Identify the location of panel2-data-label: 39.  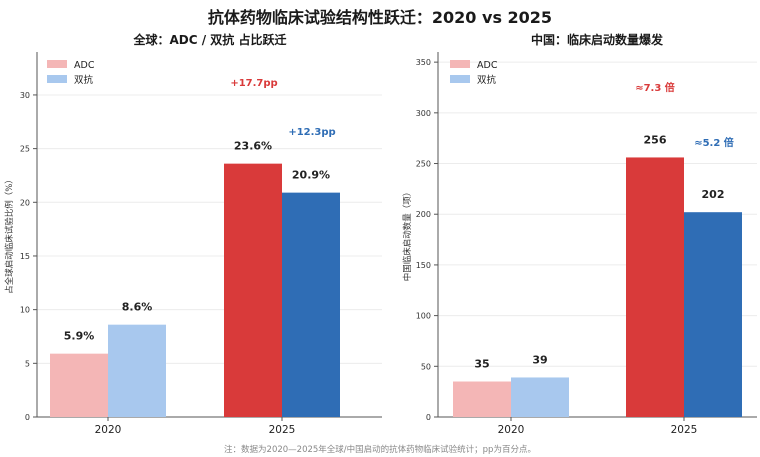
(539, 359).